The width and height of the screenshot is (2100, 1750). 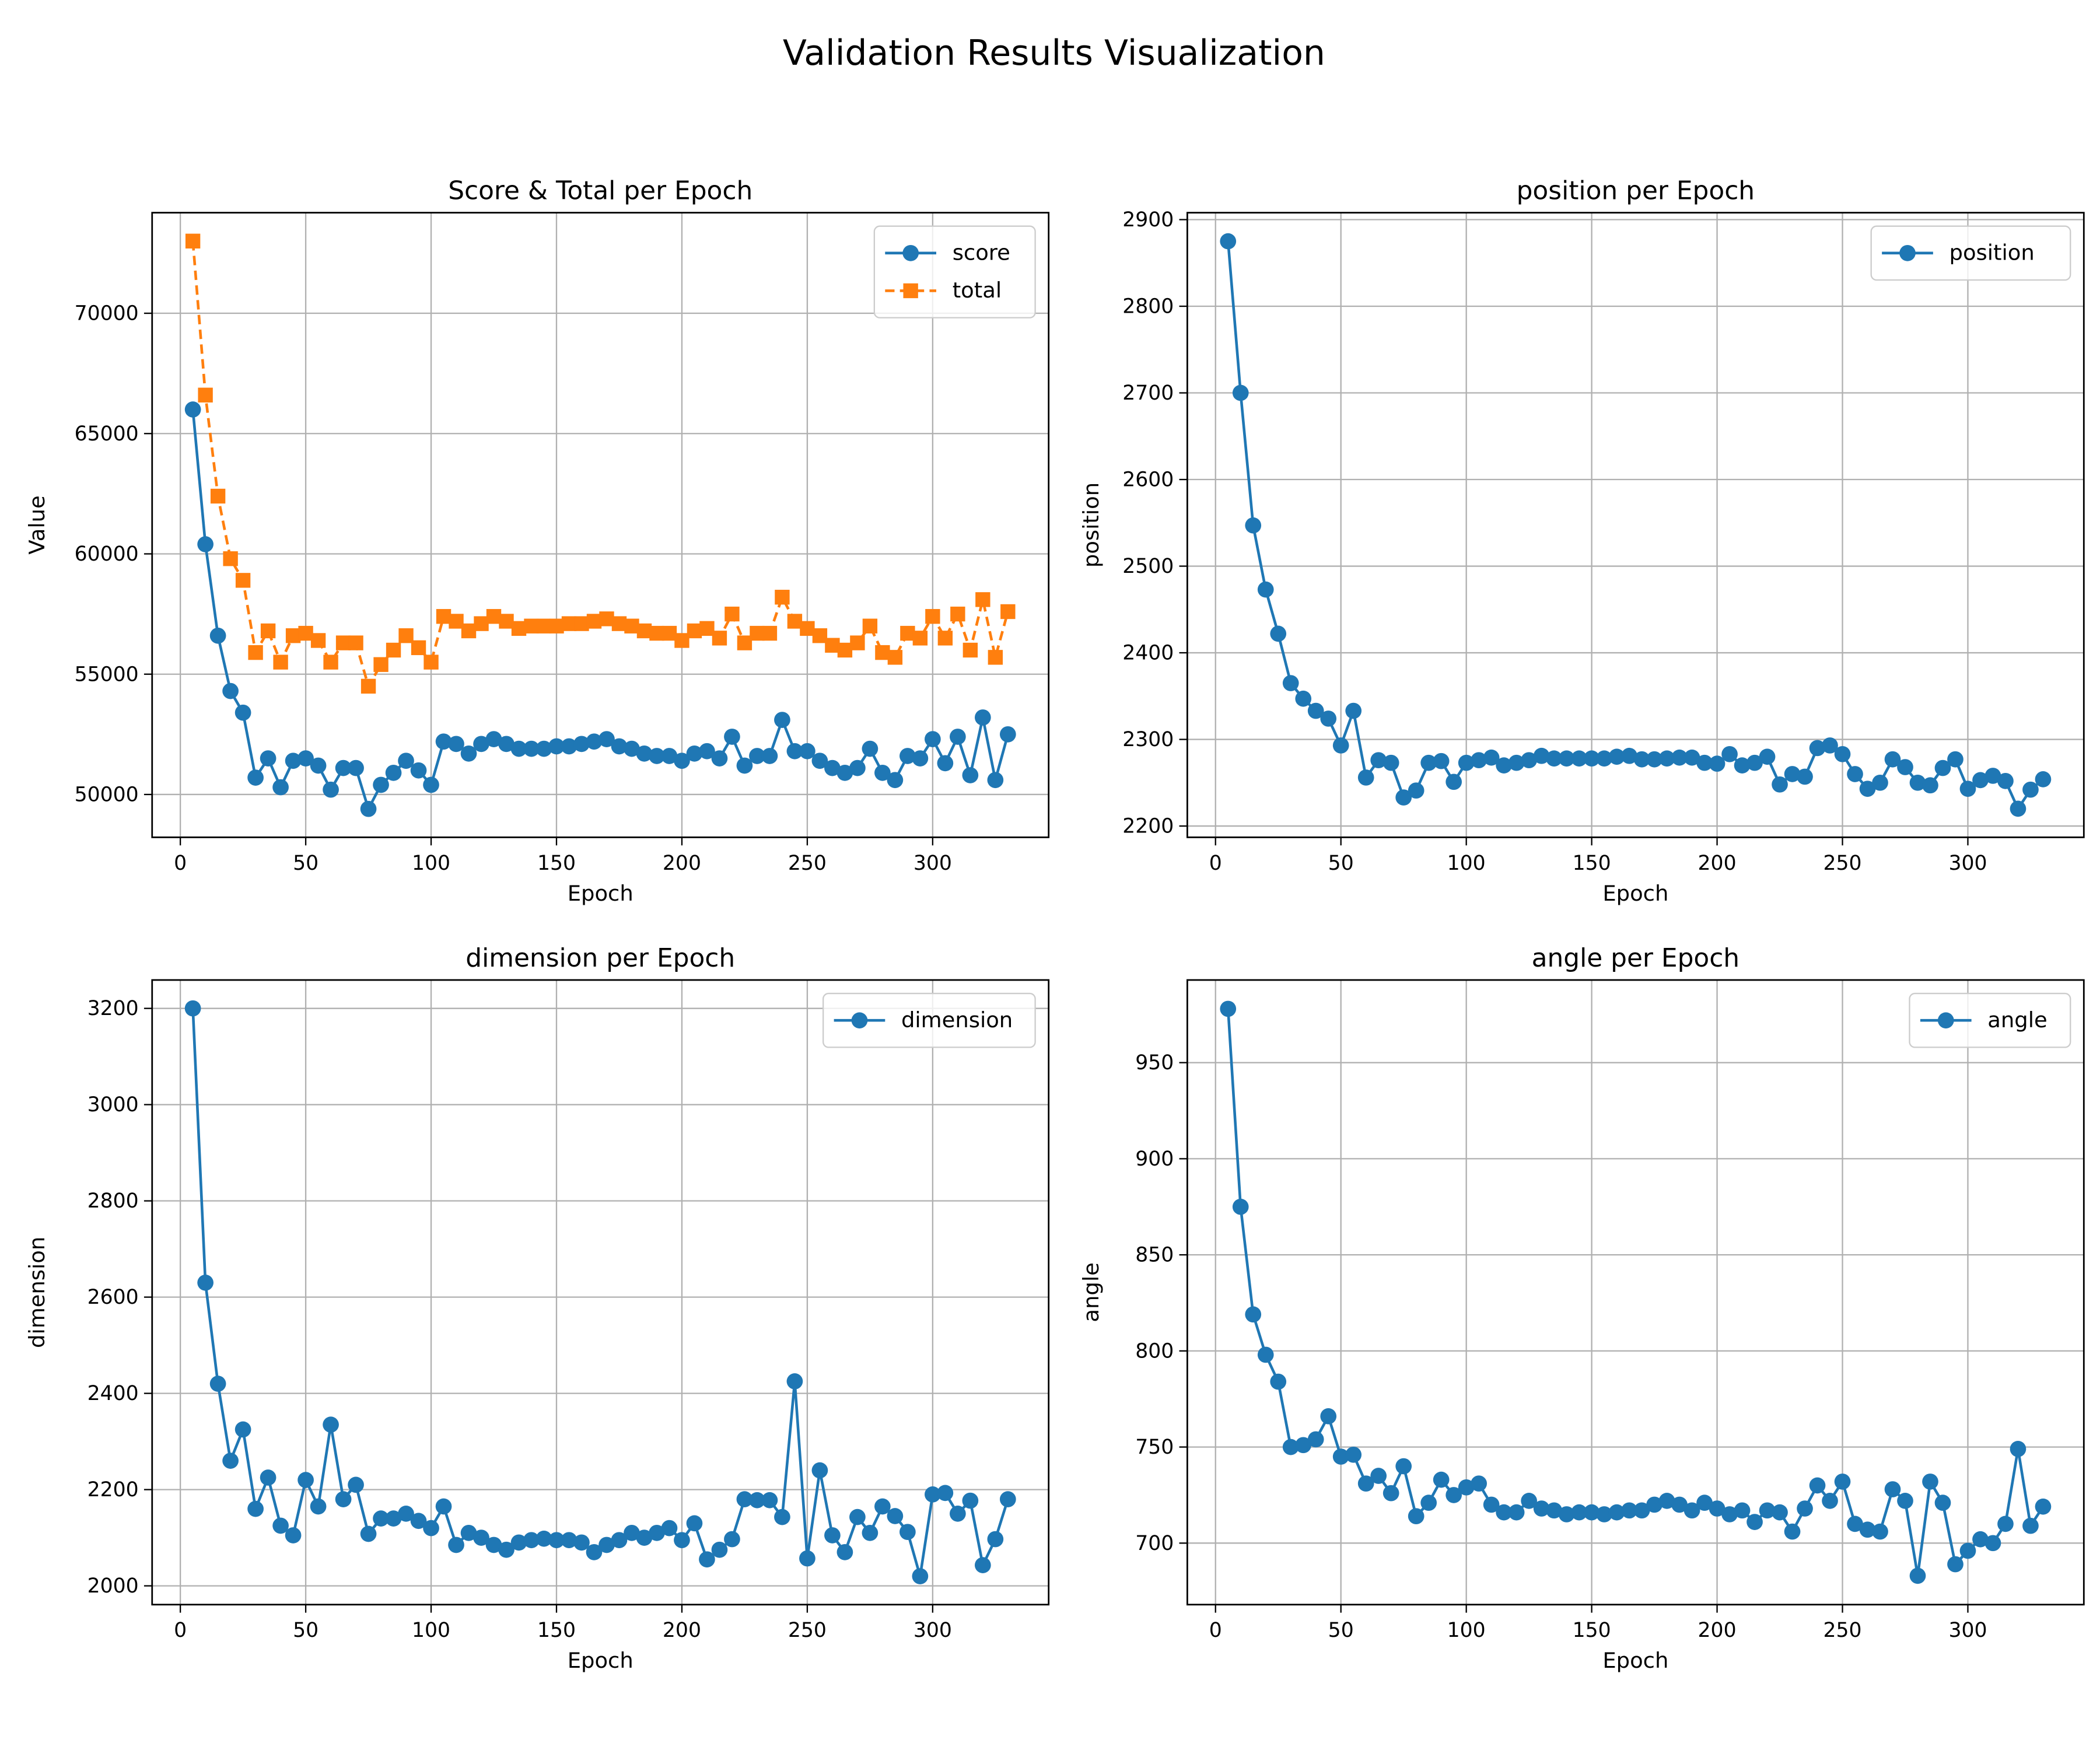 What do you see at coordinates (910, 291) in the screenshot?
I see `legend-marker` at bounding box center [910, 291].